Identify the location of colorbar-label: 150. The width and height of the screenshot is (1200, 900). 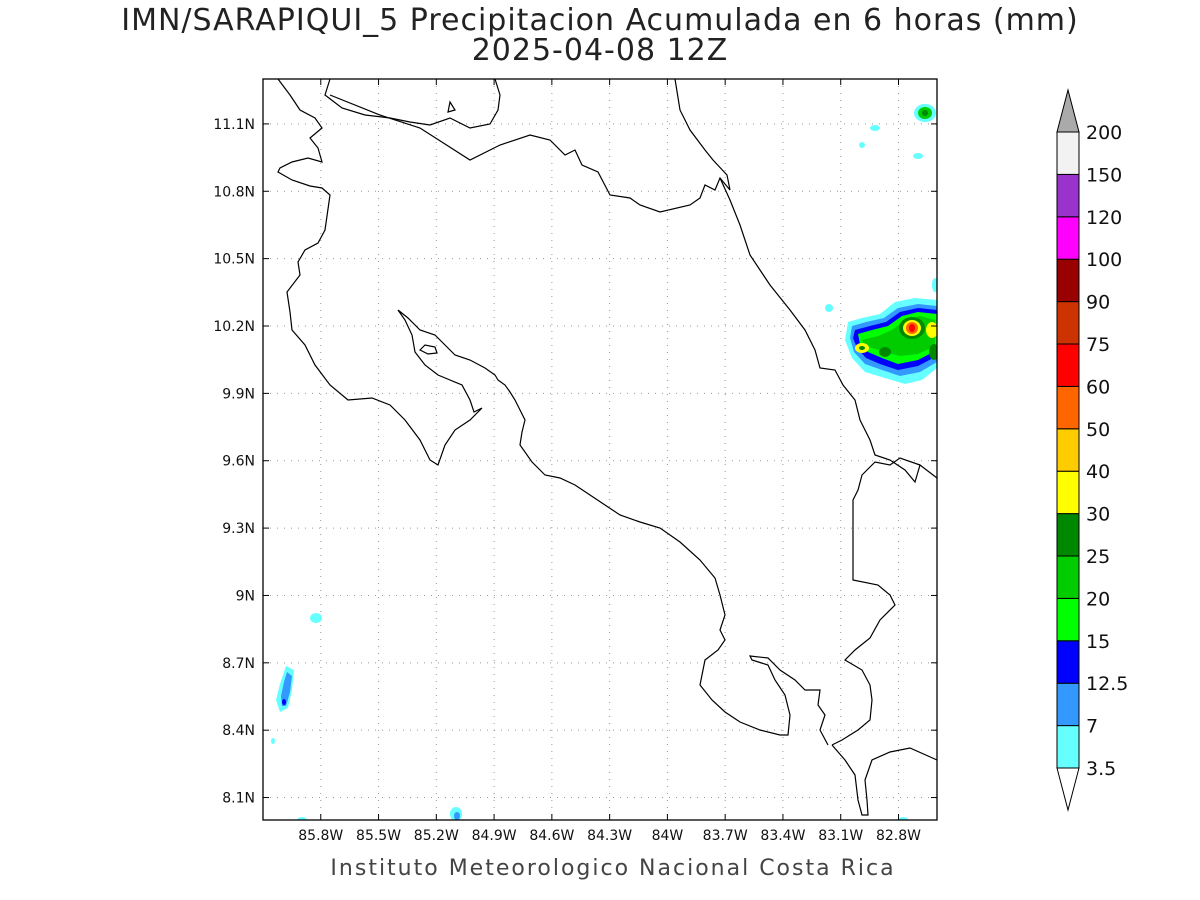
(1104, 175).